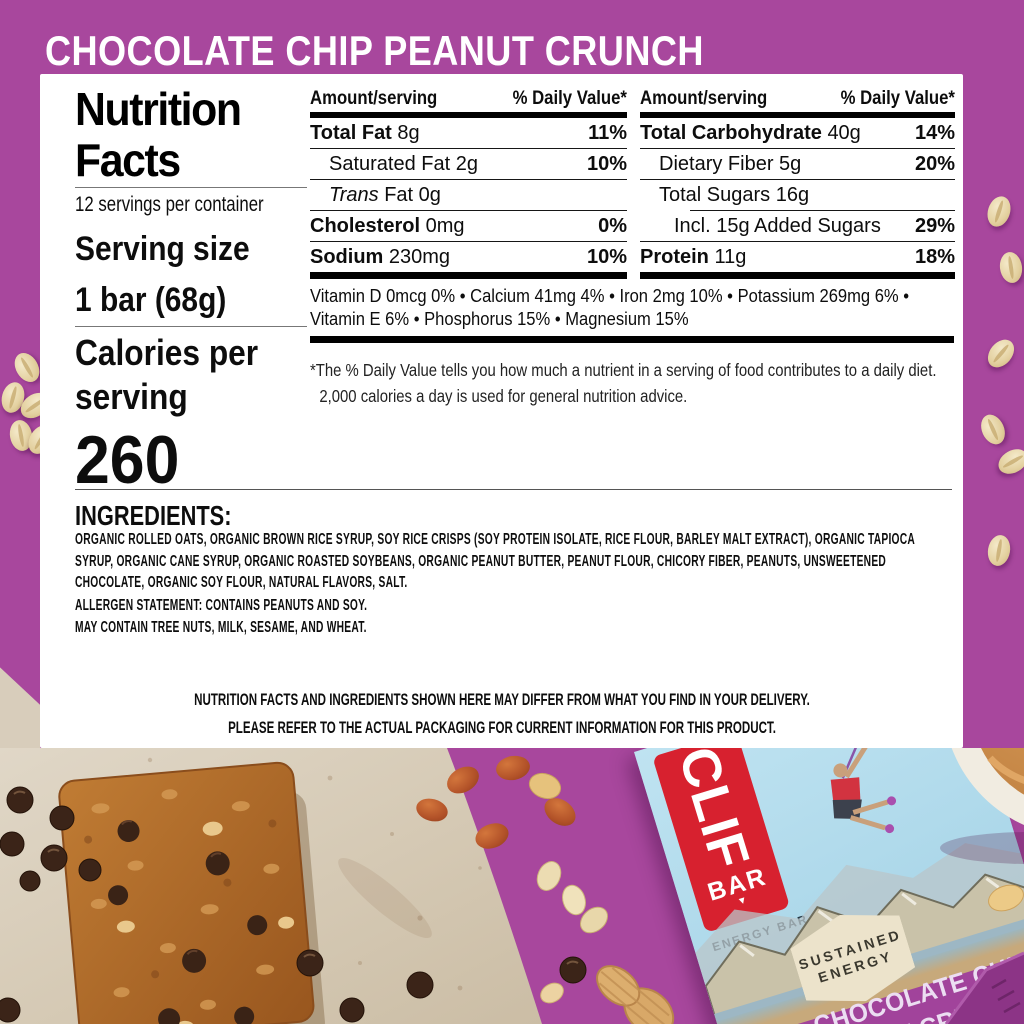 This screenshot has width=1024, height=1024. I want to click on granola-bar, so click(186, 892).